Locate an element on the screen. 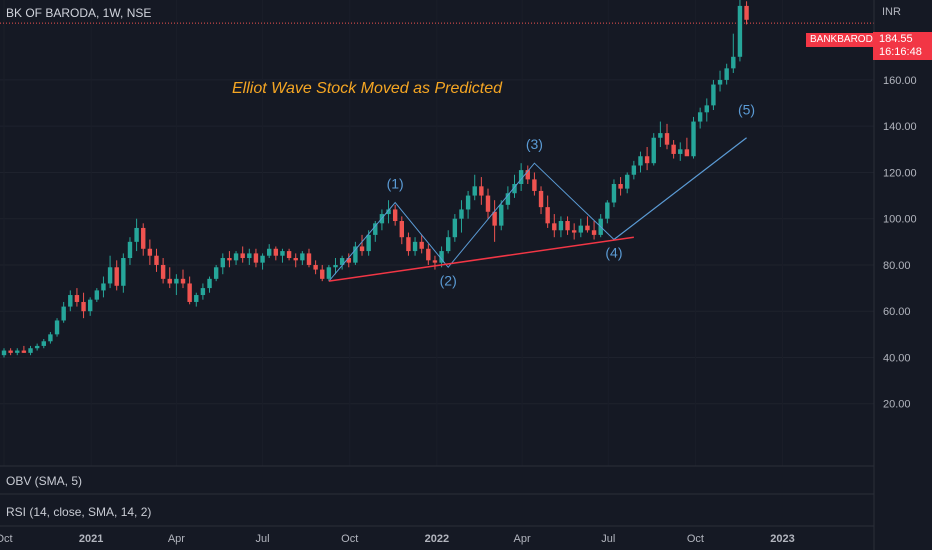 This screenshot has height=550, width=932. chart-grid is located at coordinates (437, 23).